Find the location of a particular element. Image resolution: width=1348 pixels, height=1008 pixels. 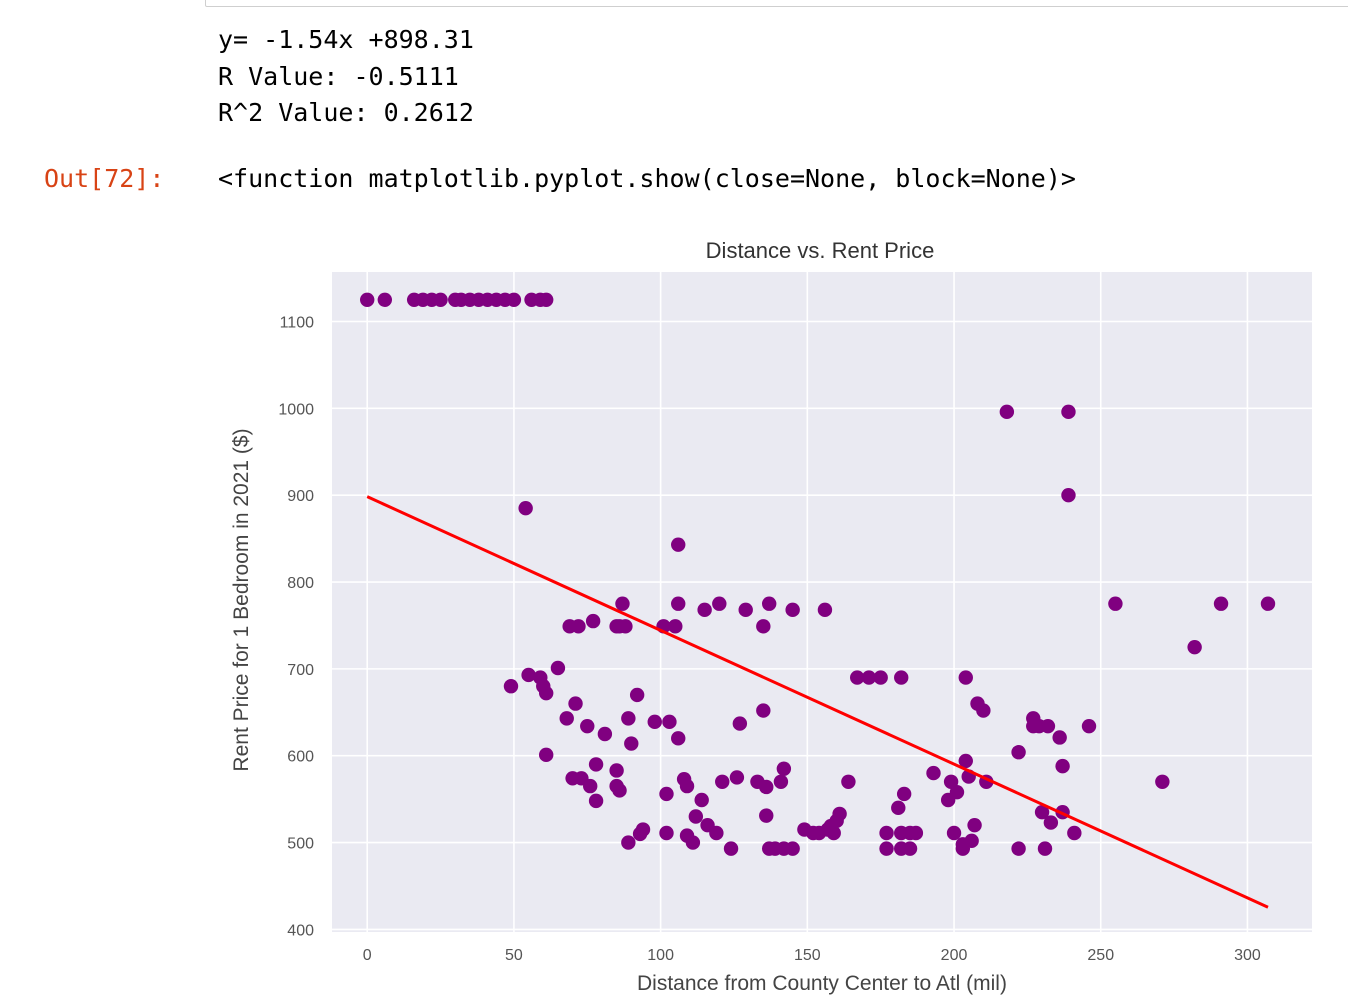

x-tick-label: 0 is located at coordinates (367, 955).